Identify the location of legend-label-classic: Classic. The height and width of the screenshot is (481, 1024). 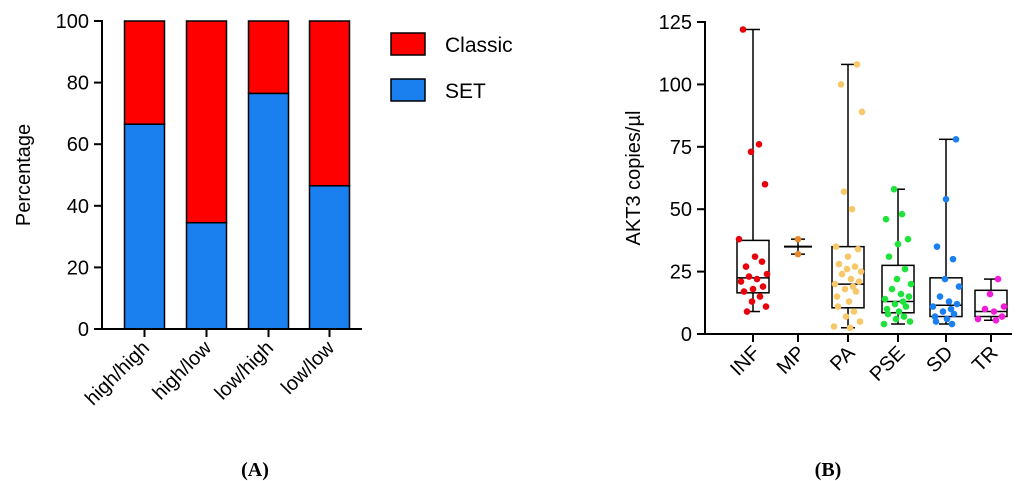
(479, 45).